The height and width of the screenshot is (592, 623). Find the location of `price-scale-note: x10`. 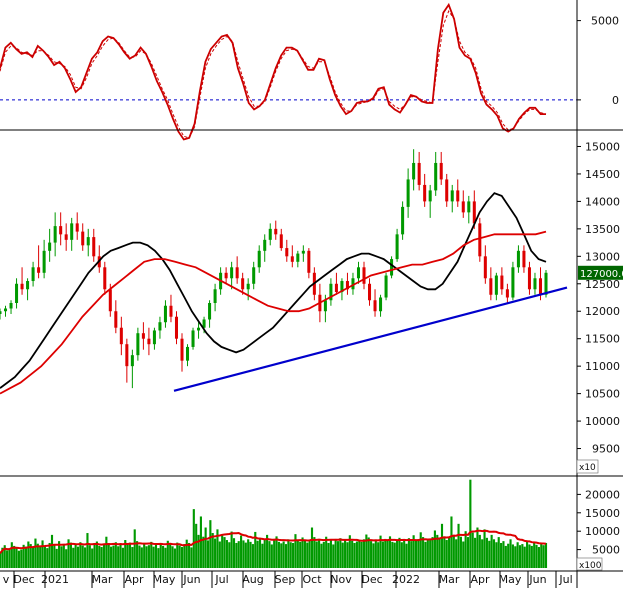

price-scale-note: x10 is located at coordinates (587, 468).